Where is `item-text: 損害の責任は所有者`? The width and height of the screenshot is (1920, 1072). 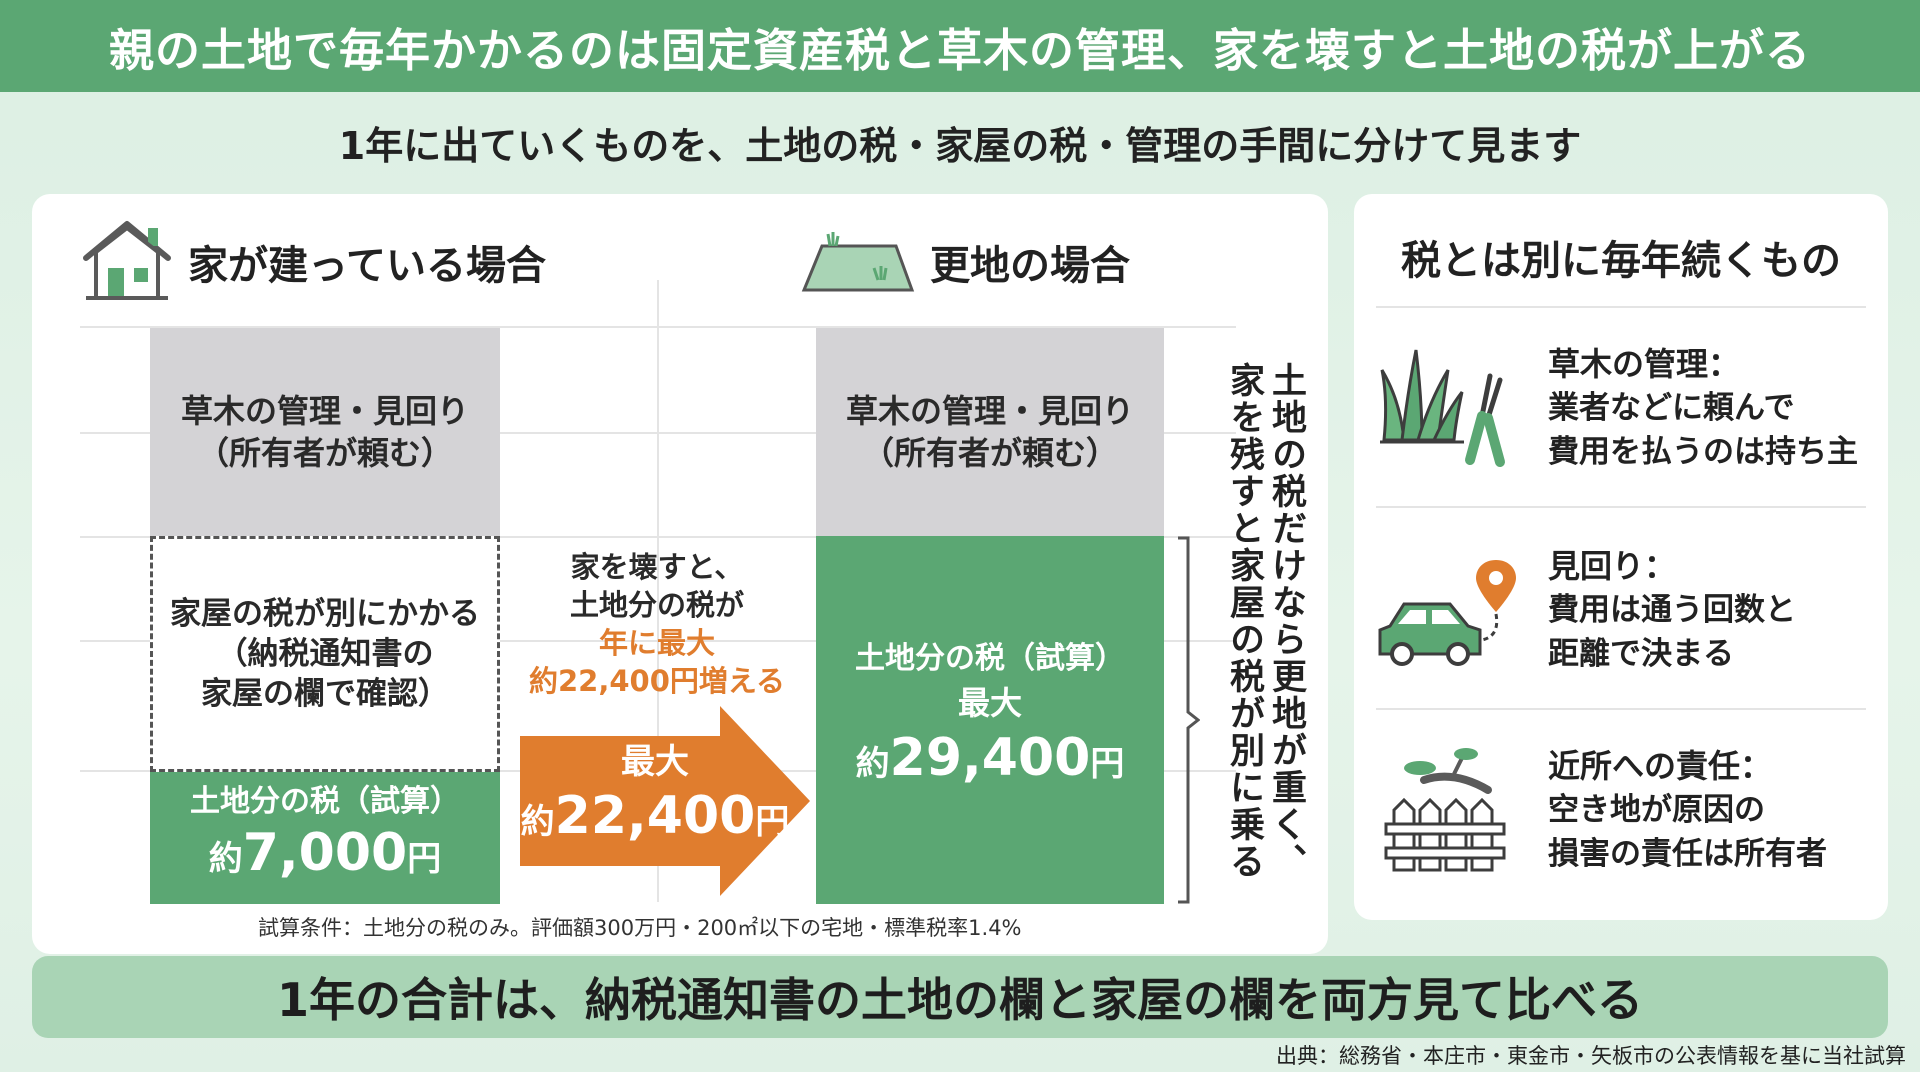 item-text: 損害の責任は所有者 is located at coordinates (1687, 854).